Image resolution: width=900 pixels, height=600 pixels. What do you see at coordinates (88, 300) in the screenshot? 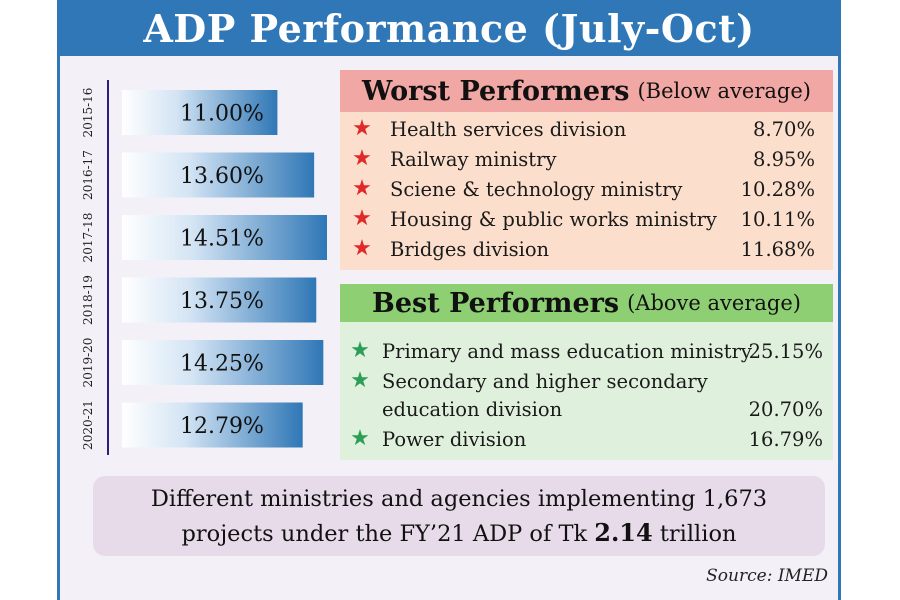
I see `year-label: 2018-19` at bounding box center [88, 300].